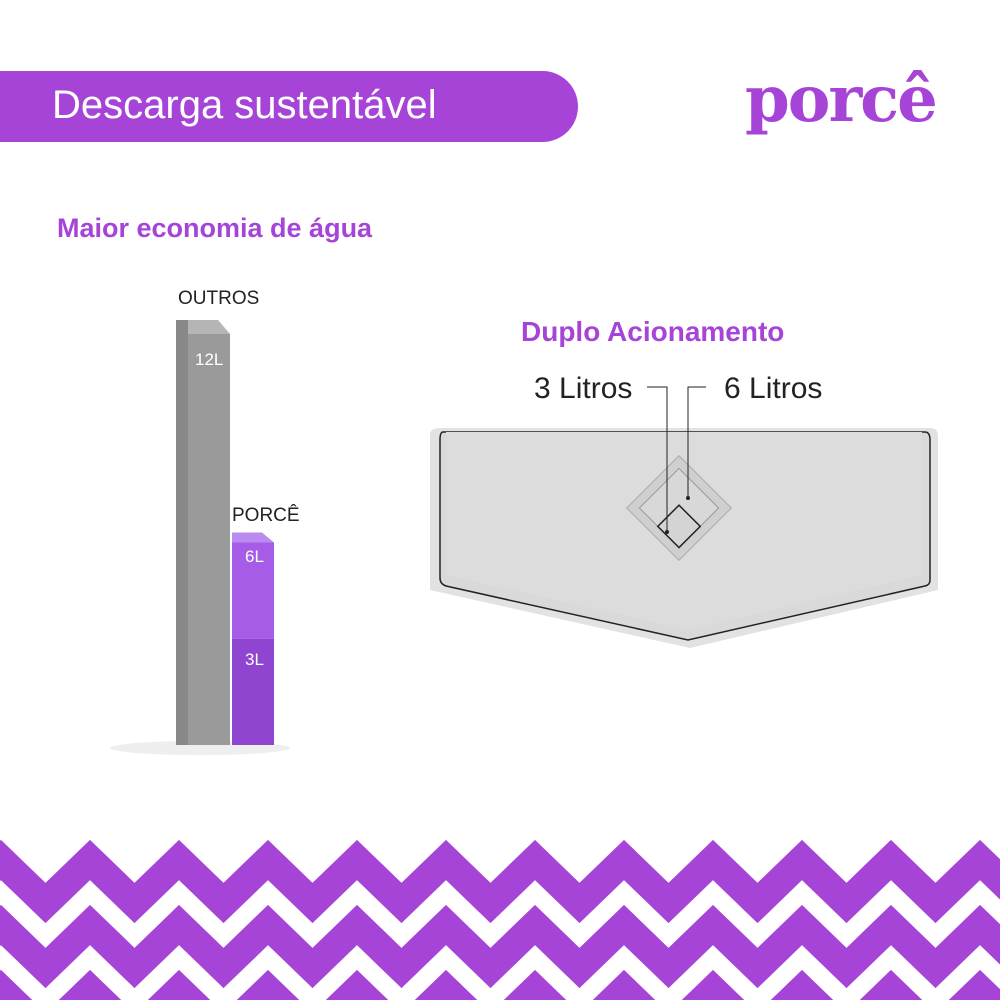  What do you see at coordinates (773, 388) in the screenshot?
I see `label-6-litros: 6 Litros` at bounding box center [773, 388].